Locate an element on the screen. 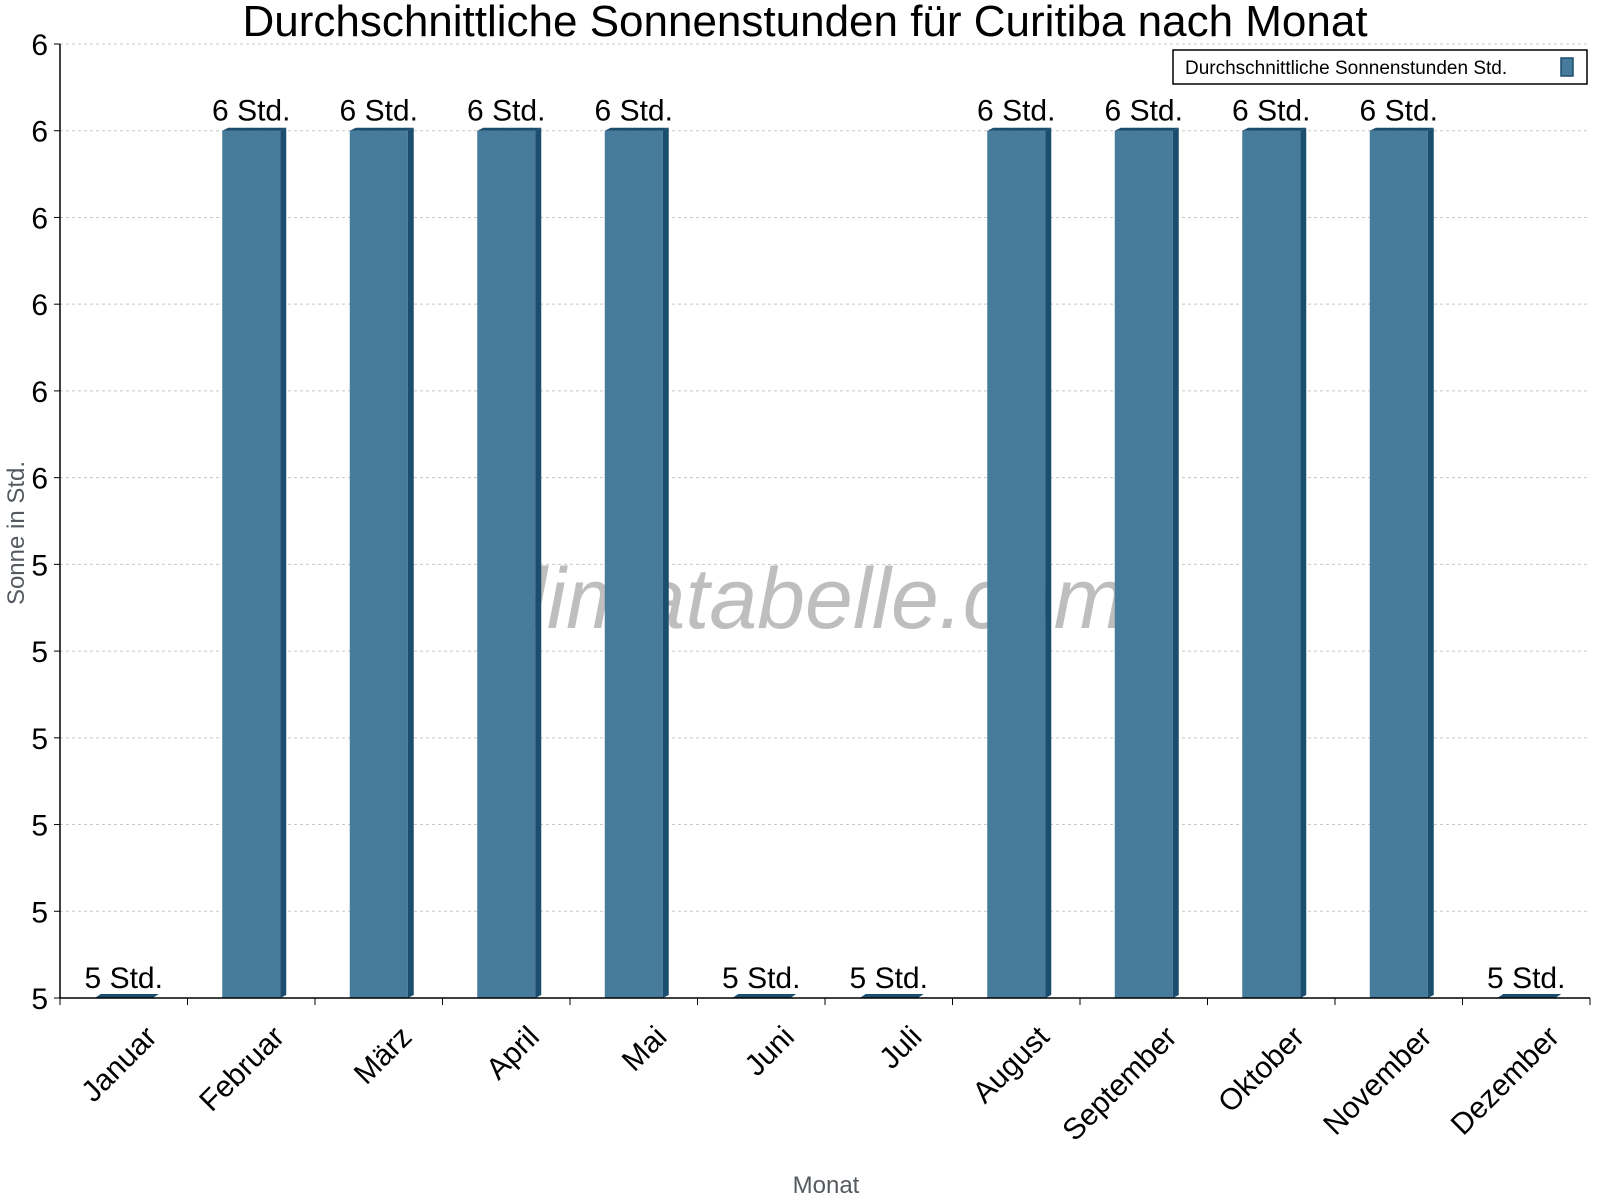 The height and width of the screenshot is (1200, 1600). bar-oktober is located at coordinates (1274, 562).